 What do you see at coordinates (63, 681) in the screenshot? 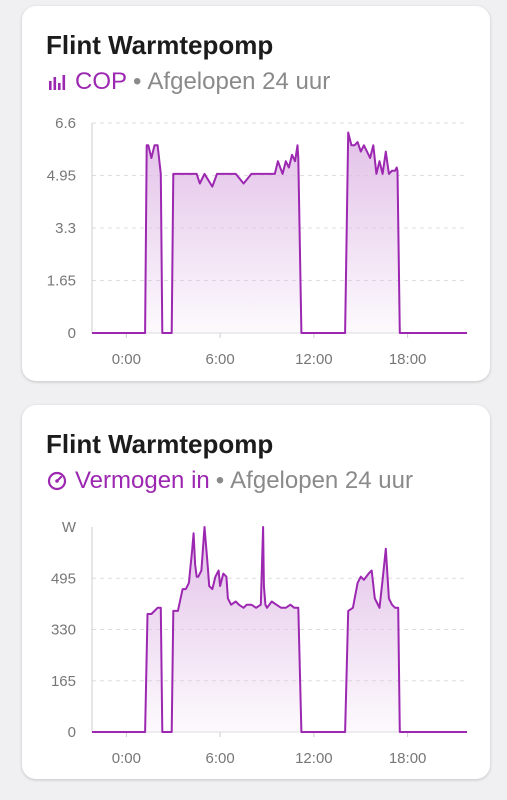
I see `y-tick-label: 165` at bounding box center [63, 681].